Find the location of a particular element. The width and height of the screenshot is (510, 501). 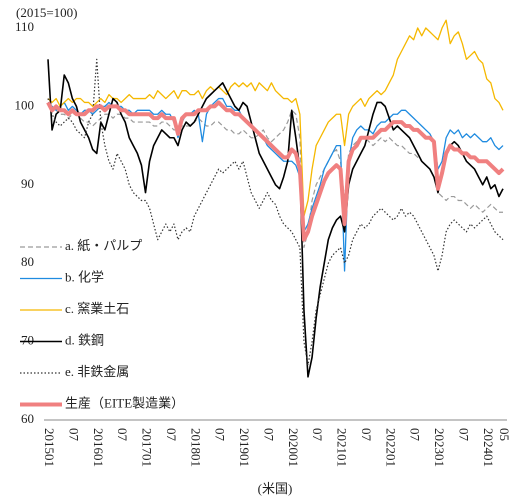

x-tick-label: 201601 is located at coordinates (98, 447).